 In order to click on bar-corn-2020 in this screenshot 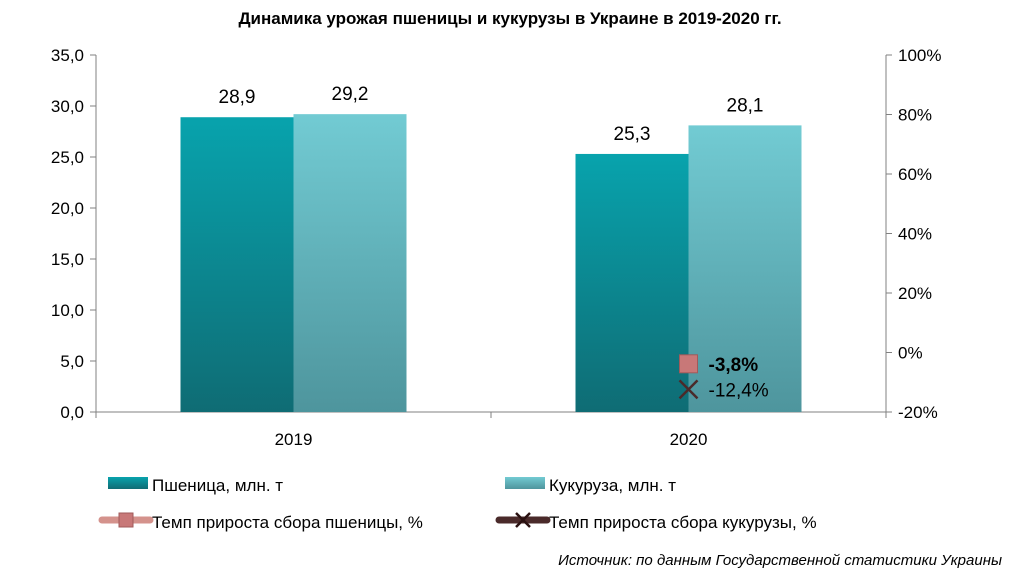, I will do `click(745, 268)`.